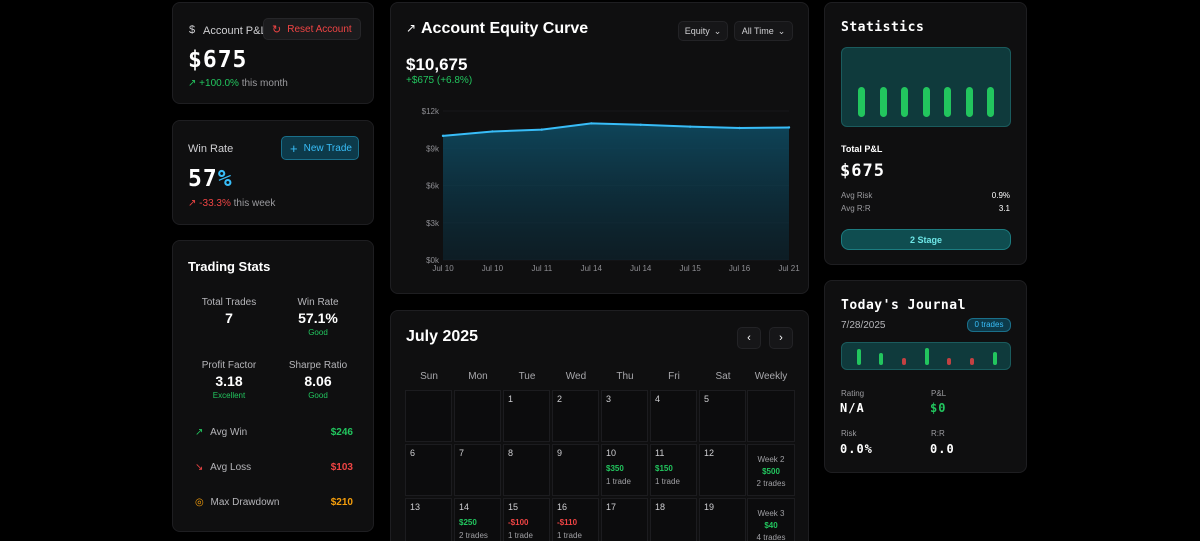 The image size is (1200, 541). Describe the element at coordinates (229, 381) in the screenshot. I see `metric-value: 3.18` at that location.